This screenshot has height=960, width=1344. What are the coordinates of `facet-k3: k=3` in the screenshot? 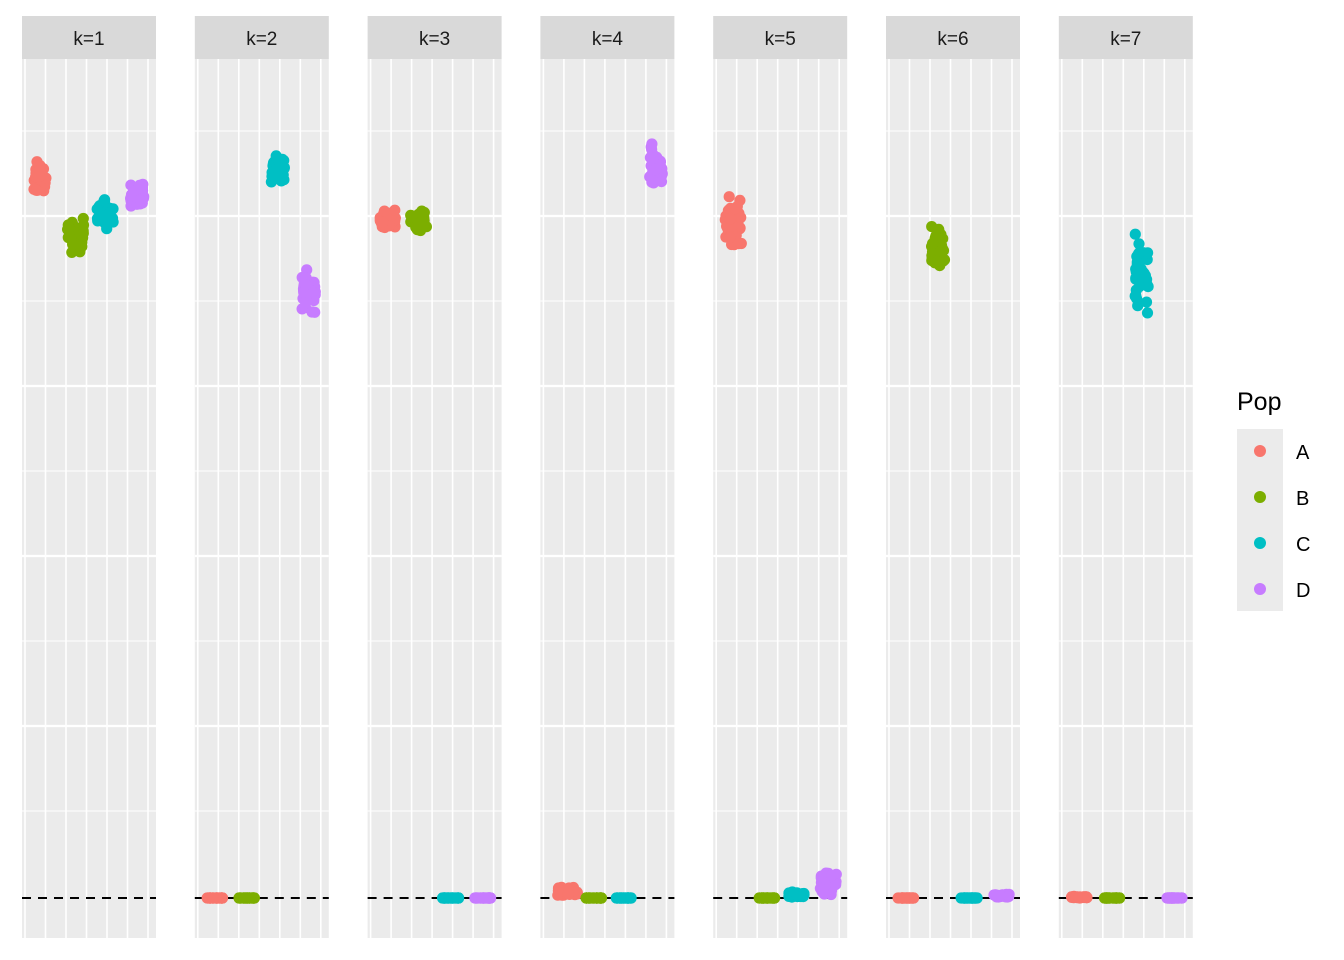 It's located at (434, 477).